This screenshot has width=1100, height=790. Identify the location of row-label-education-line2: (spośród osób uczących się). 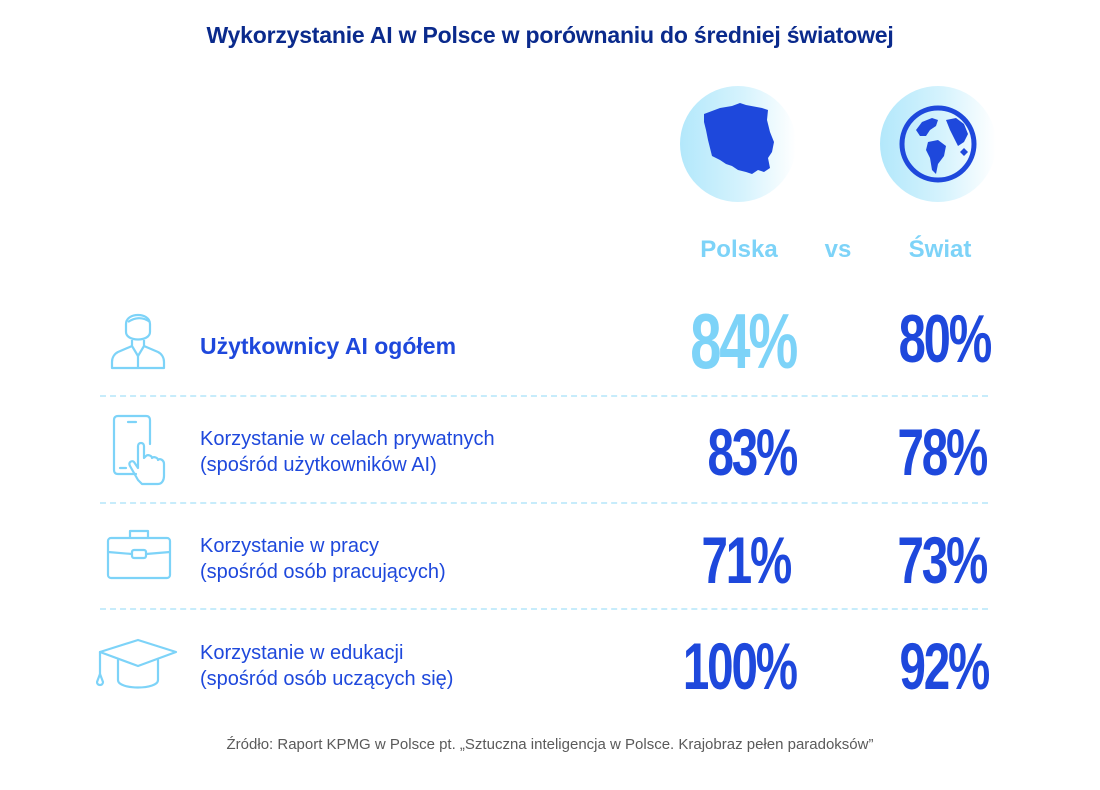
(327, 679).